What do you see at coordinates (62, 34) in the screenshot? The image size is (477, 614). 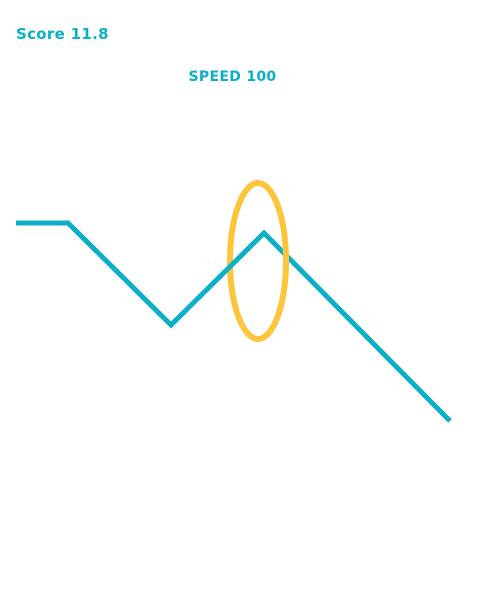 I see `score-label: Score 11.8` at bounding box center [62, 34].